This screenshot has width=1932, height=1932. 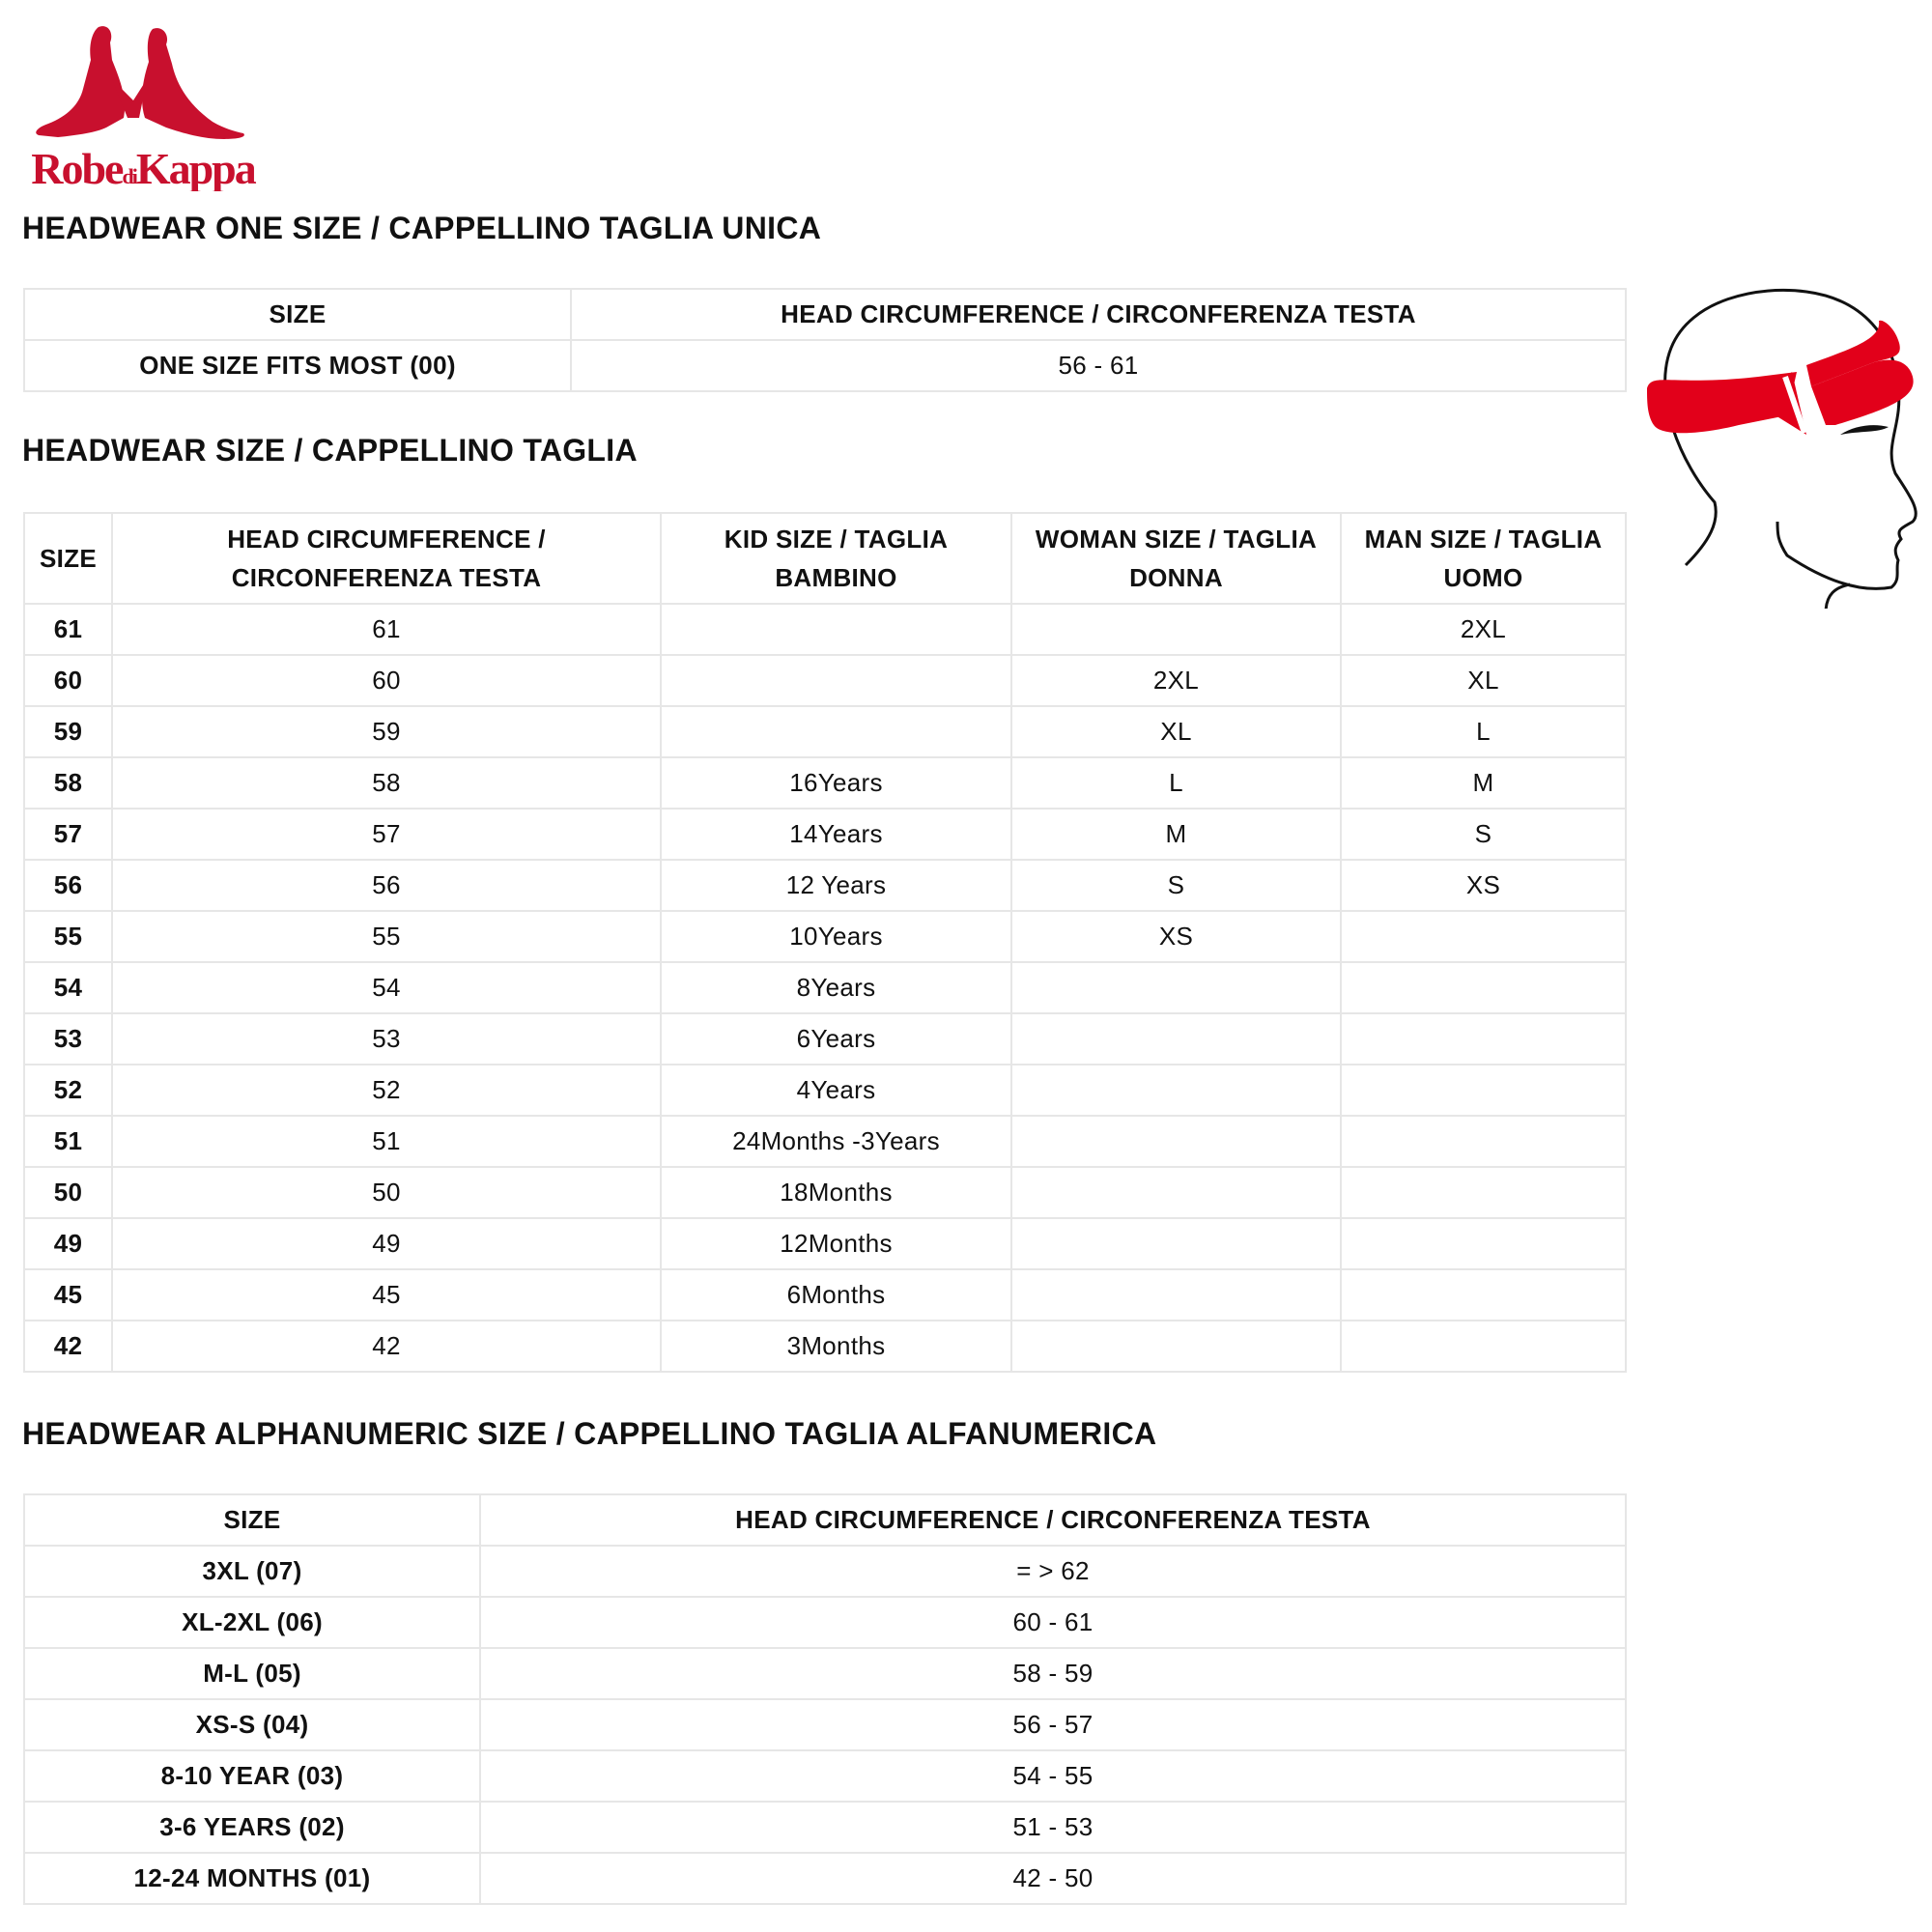 What do you see at coordinates (68, 1346) in the screenshot?
I see `size-cell: 42` at bounding box center [68, 1346].